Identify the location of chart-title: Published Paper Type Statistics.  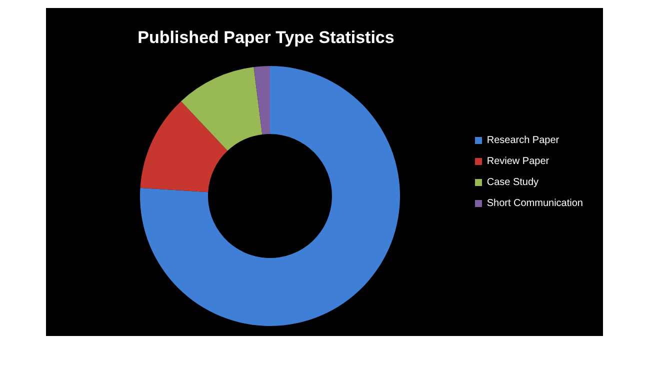
(266, 38).